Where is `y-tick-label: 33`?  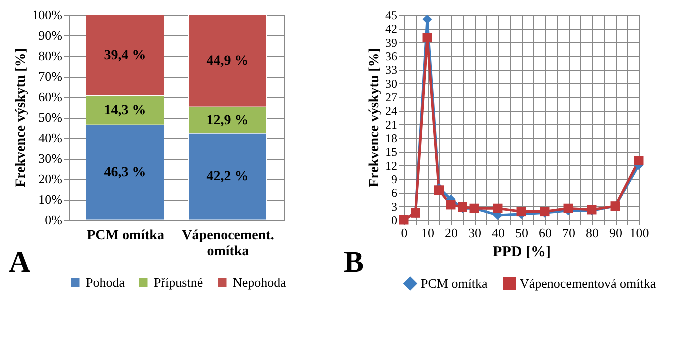
y-tick-label: 33 is located at coordinates (392, 70).